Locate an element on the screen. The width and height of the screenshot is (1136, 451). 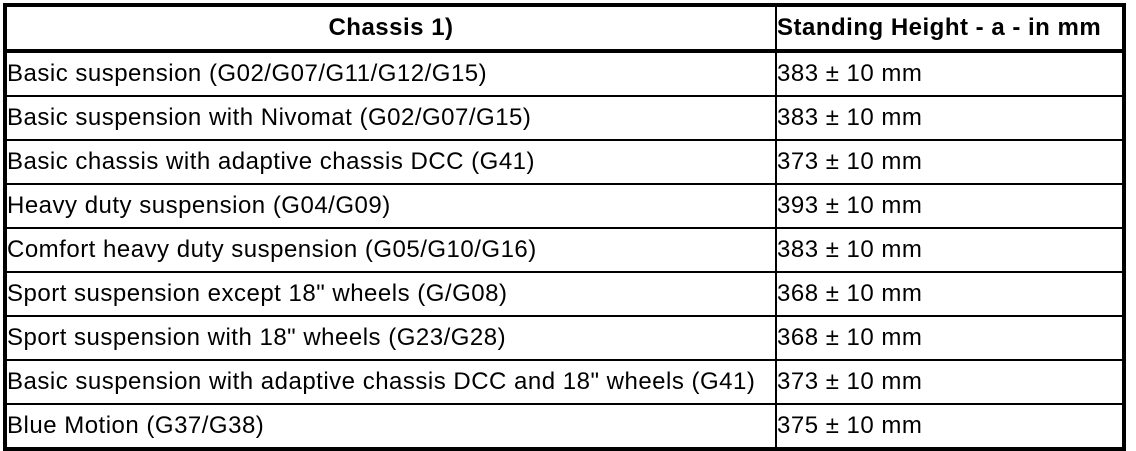
standing-height-cell: 375 ± 10 mm is located at coordinates (950, 426).